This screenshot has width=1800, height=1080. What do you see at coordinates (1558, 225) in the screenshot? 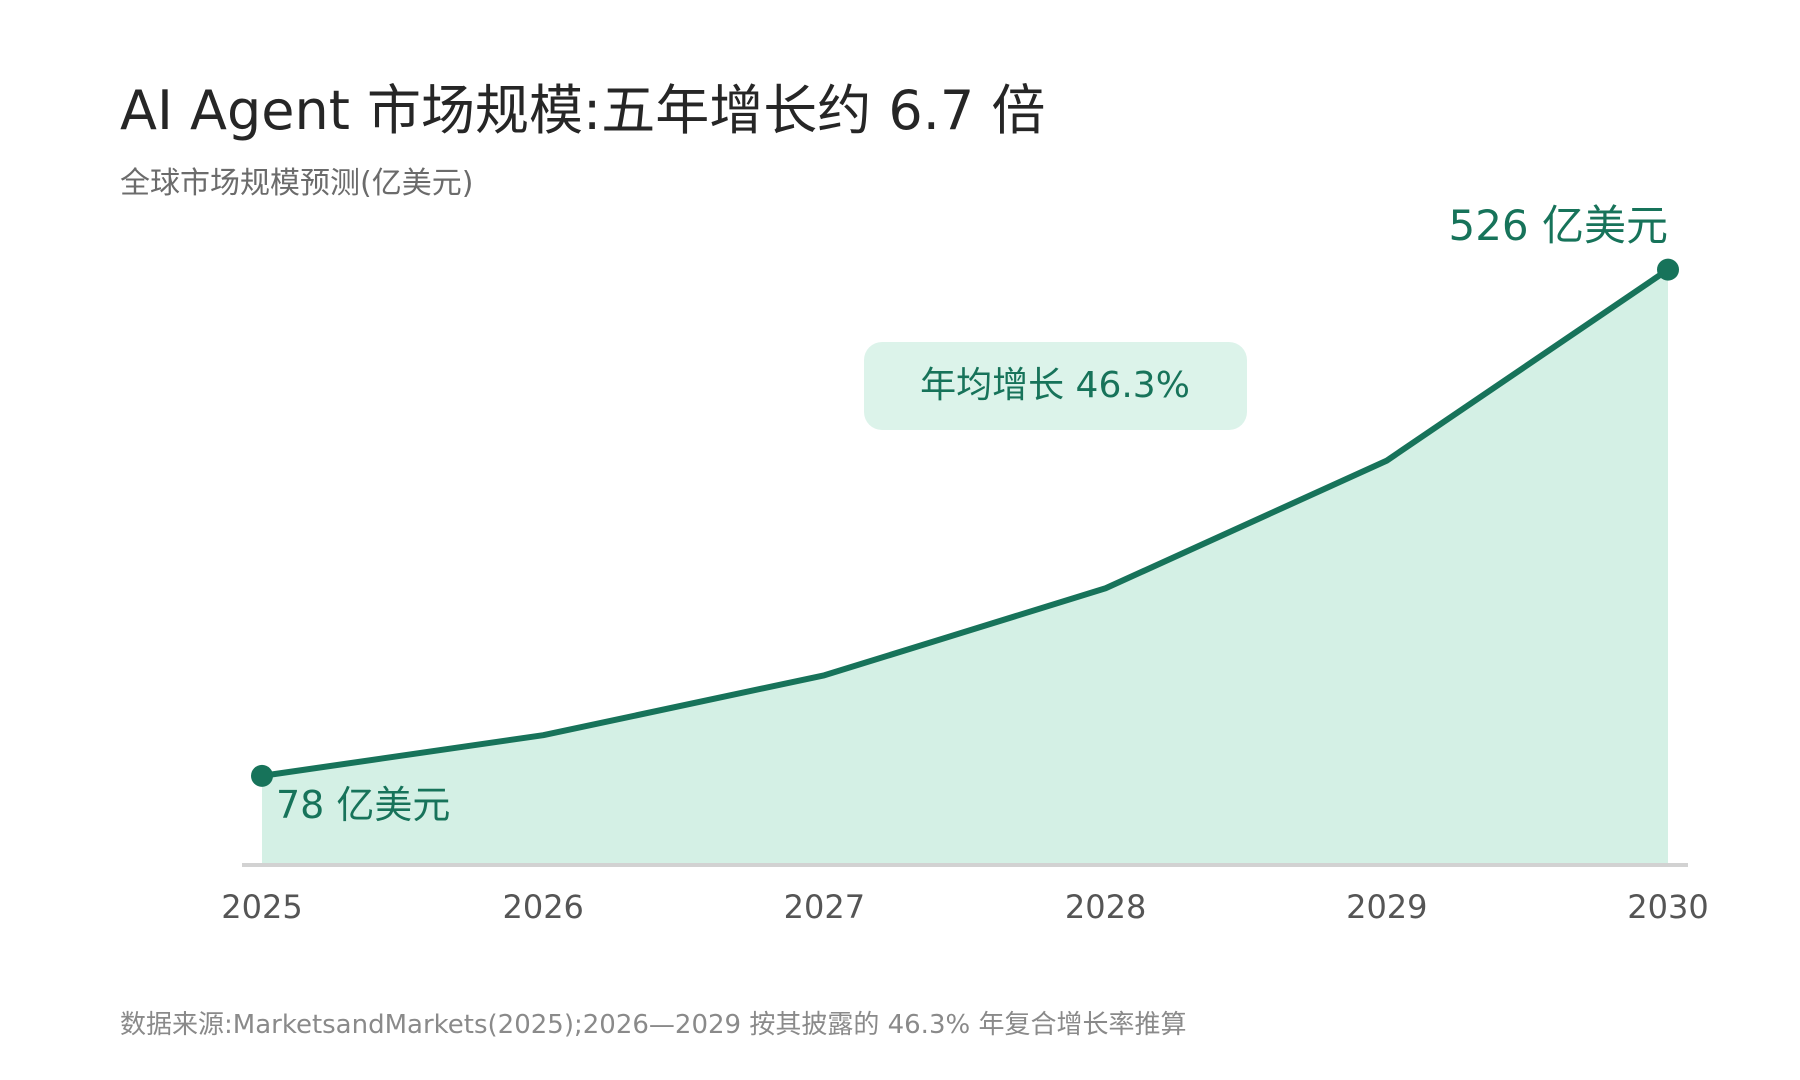
I see `end-value-label: 526 亿美元` at bounding box center [1558, 225].